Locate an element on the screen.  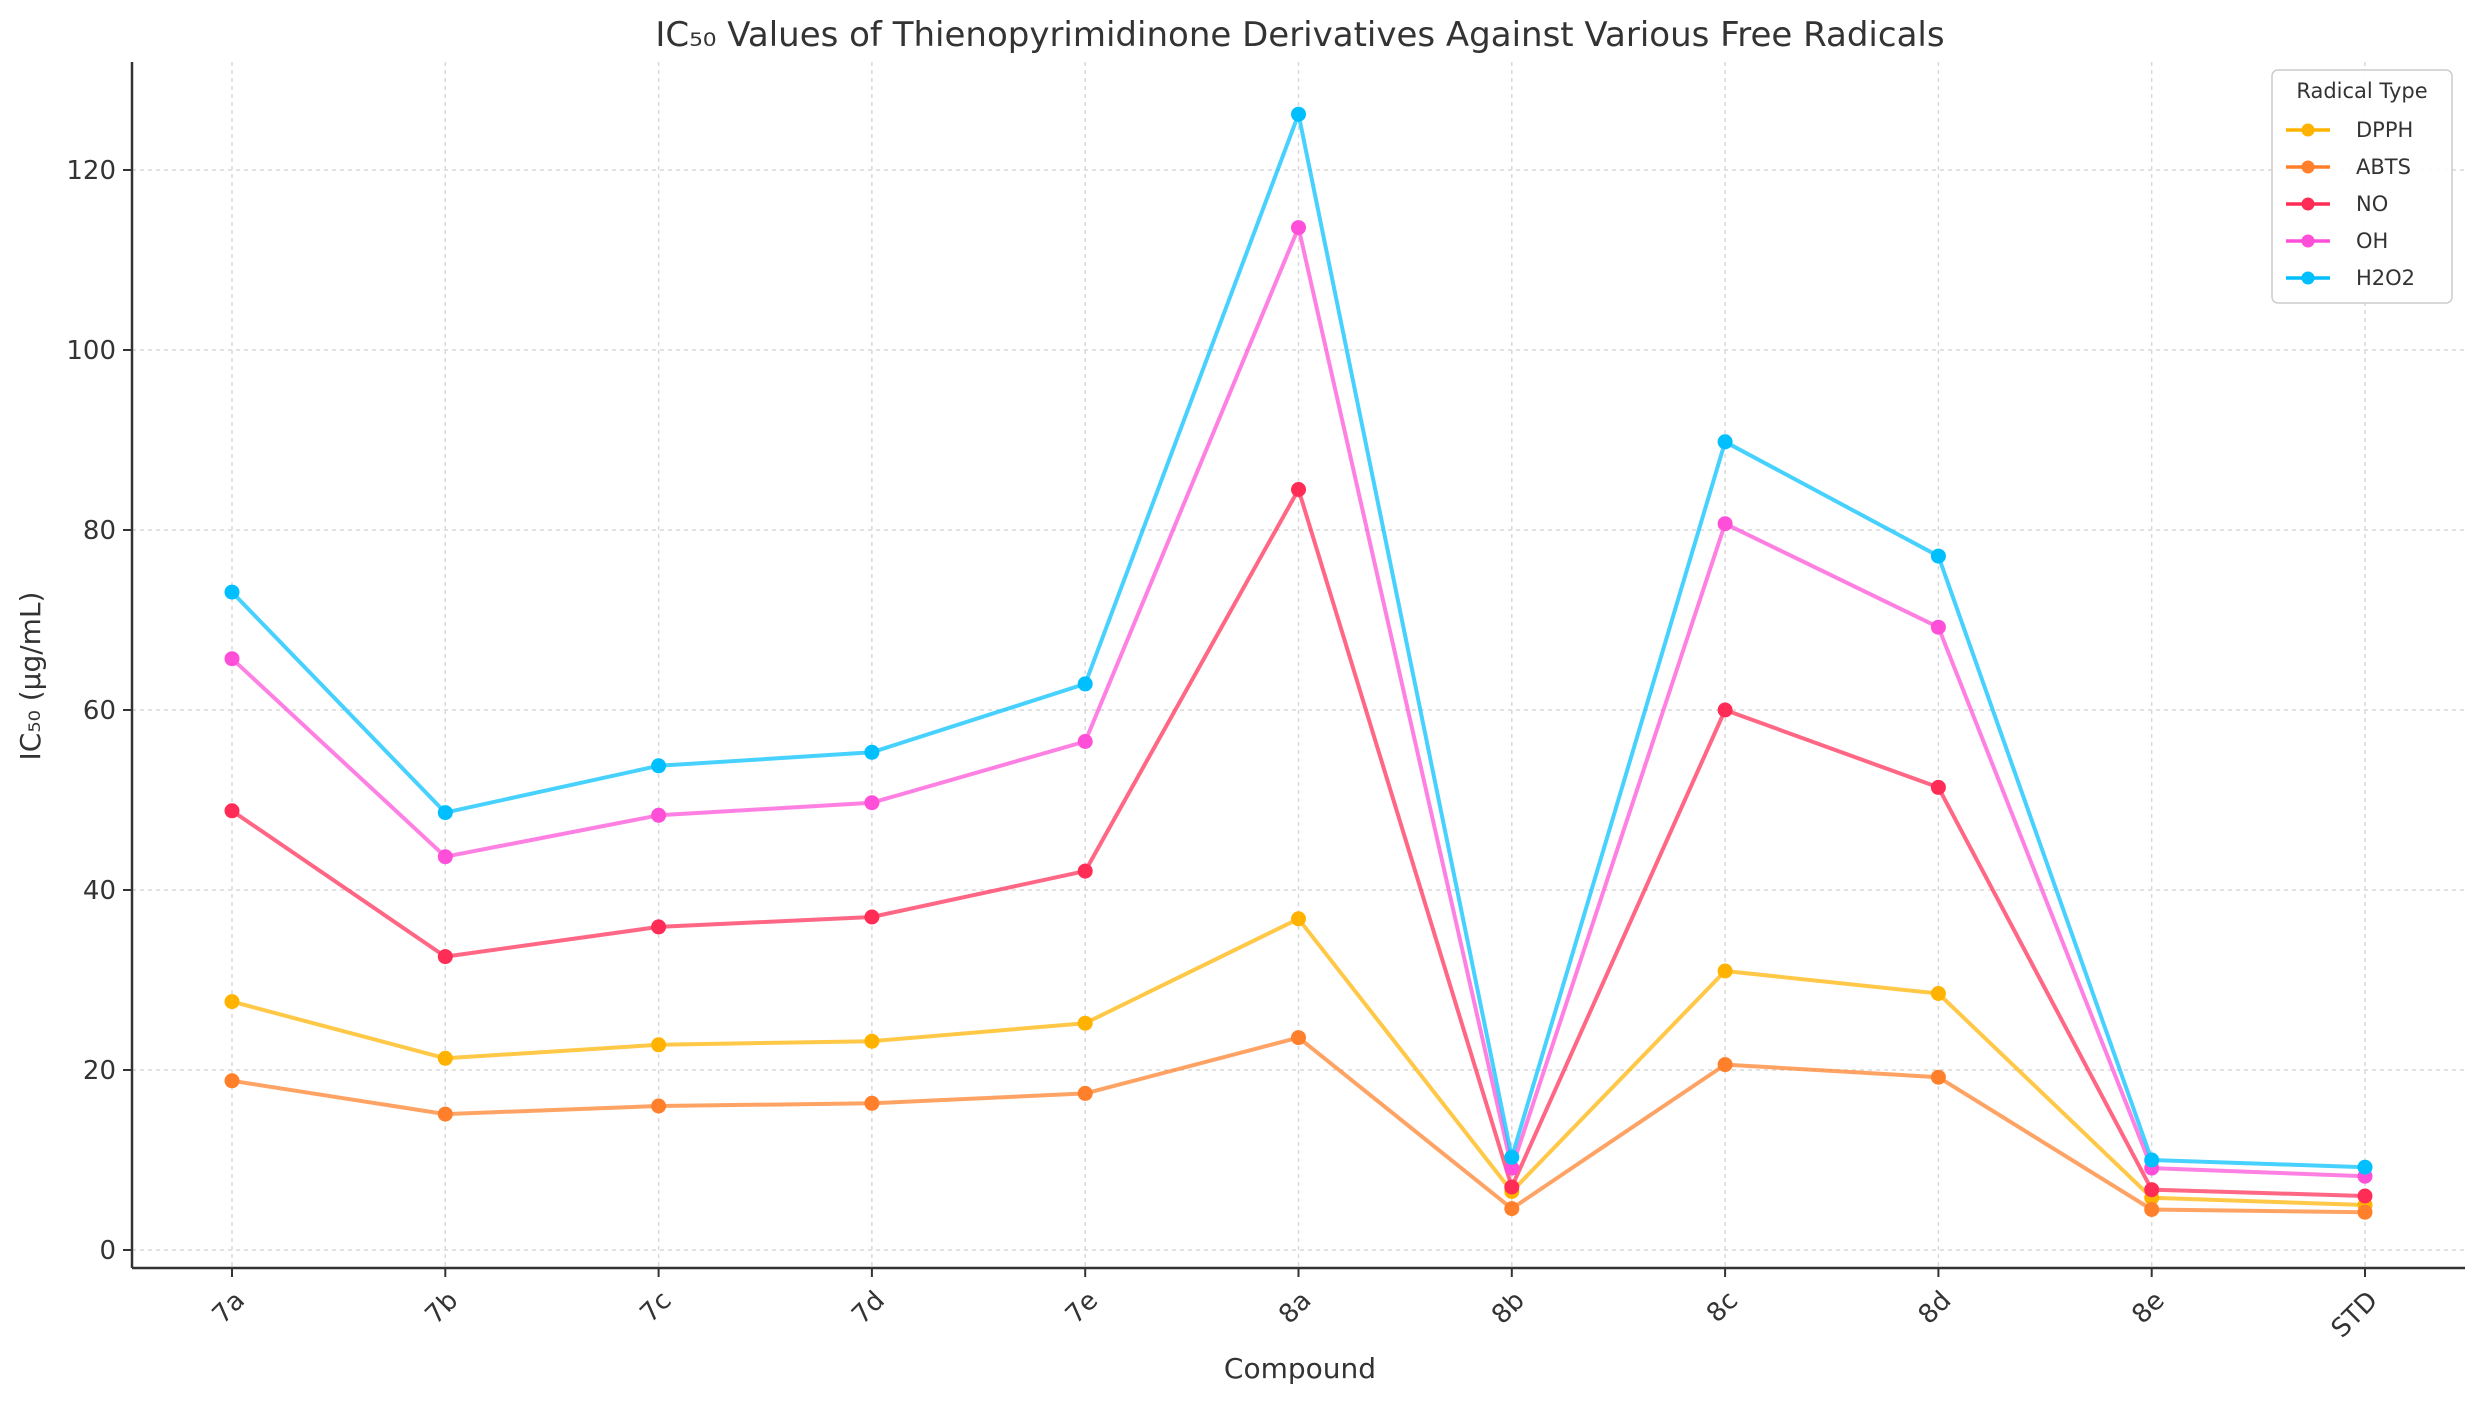
y-tick-label: 100 is located at coordinates (91, 351).